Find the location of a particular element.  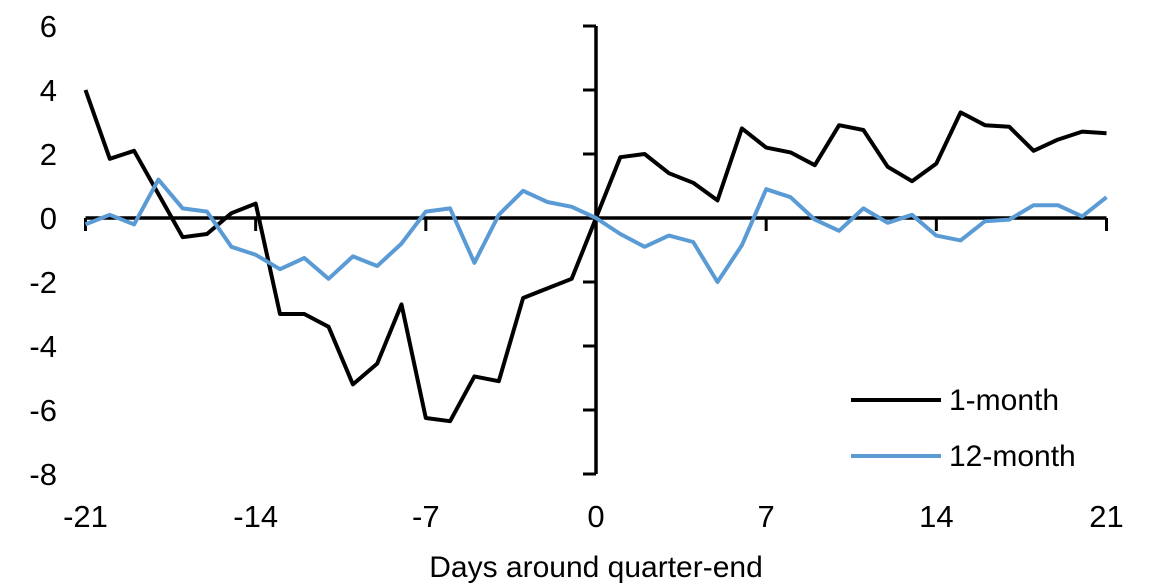

y-axis-labels: 6 4 2 0 -2 -4 -6 -8 is located at coordinates (43, 250).